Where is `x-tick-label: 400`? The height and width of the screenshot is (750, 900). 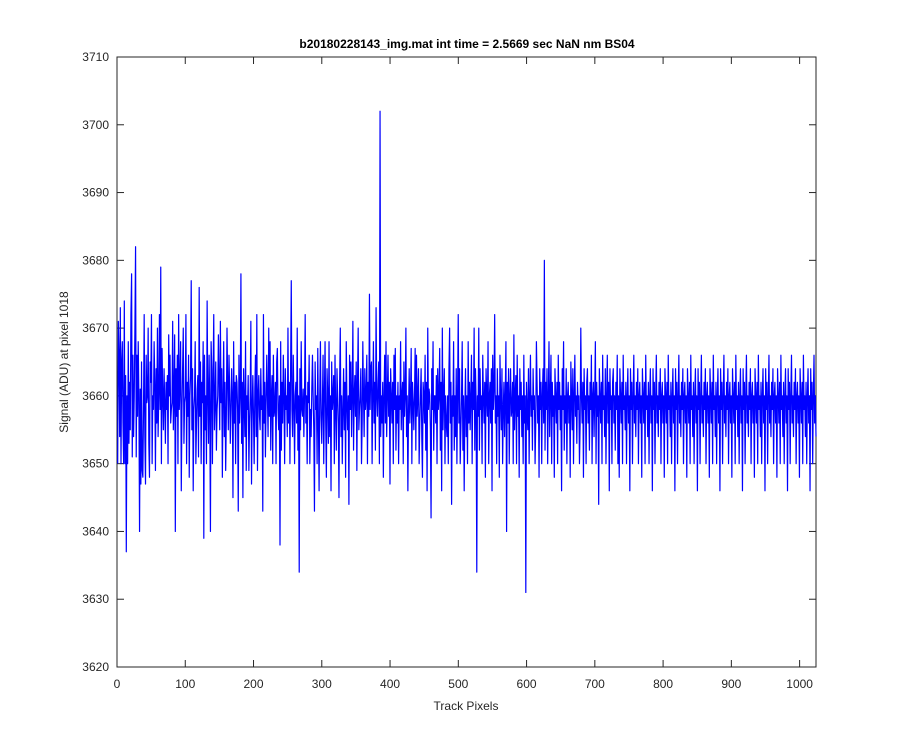 x-tick-label: 400 is located at coordinates (390, 684).